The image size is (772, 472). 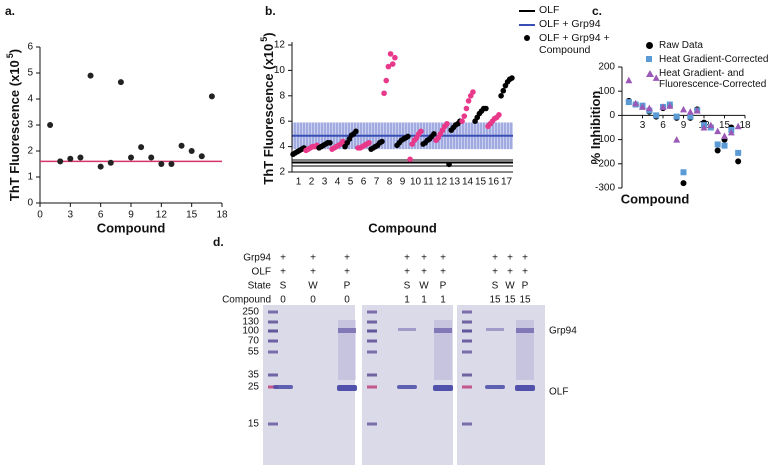 What do you see at coordinates (494, 182) in the screenshot?
I see `x-tick-label: 16` at bounding box center [494, 182].